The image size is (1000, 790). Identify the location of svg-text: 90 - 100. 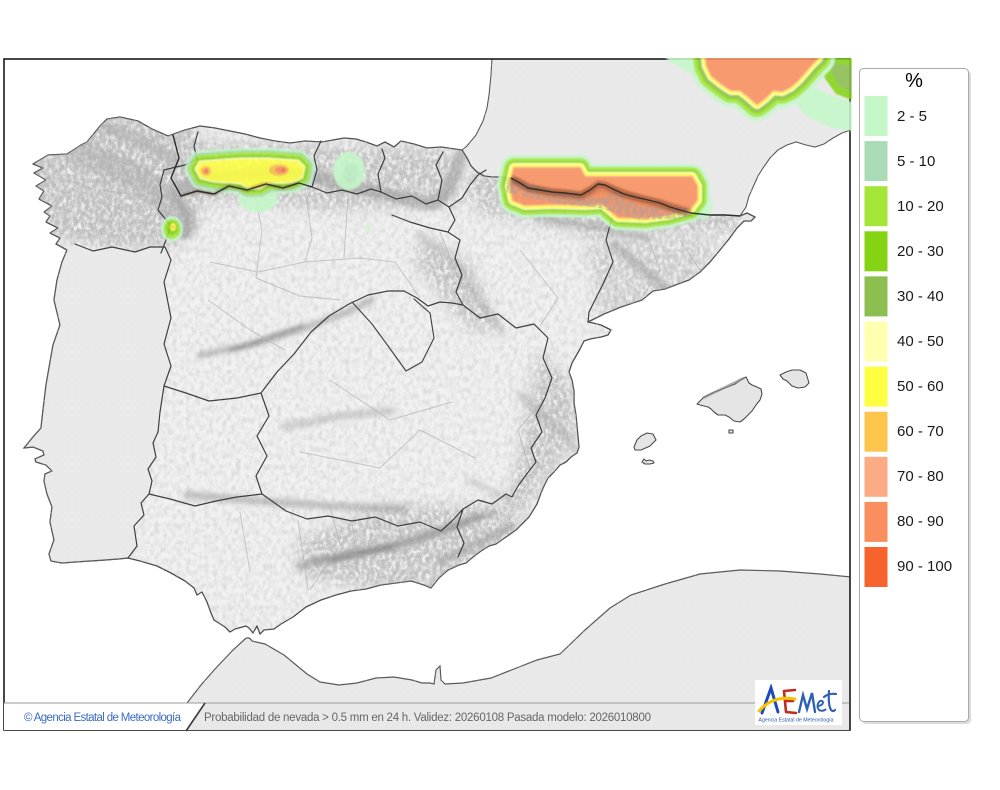
(924, 566).